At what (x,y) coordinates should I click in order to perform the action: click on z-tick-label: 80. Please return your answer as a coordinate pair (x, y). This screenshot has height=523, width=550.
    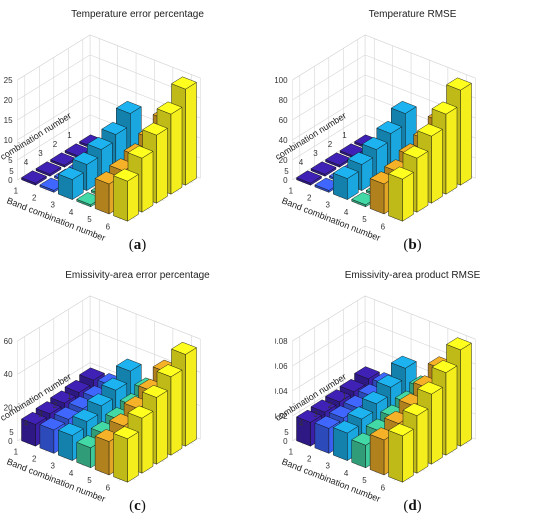
    Looking at the image, I should click on (283, 100).